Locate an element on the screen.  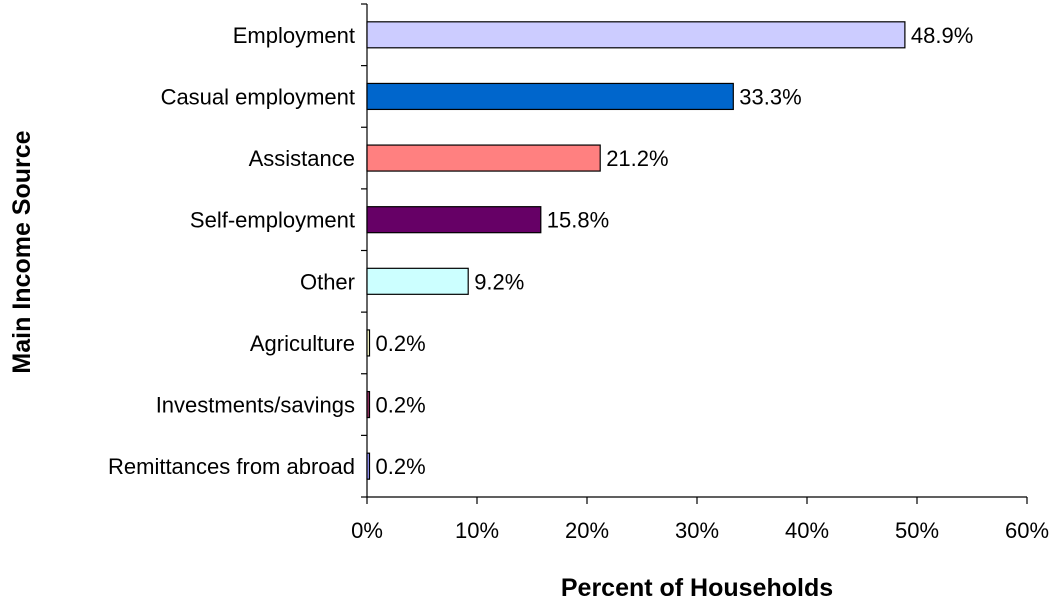
data-label: 9.2% is located at coordinates (499, 281).